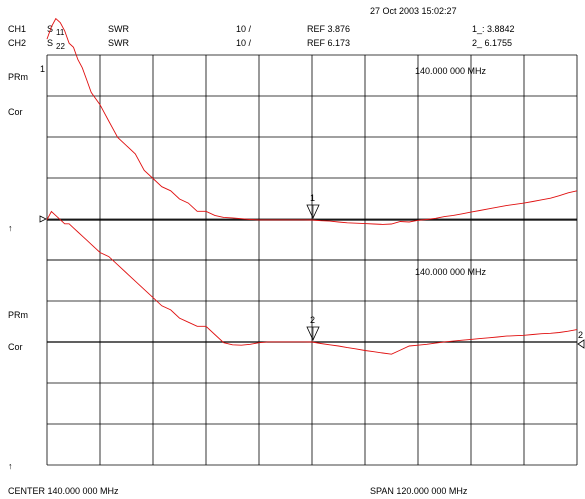  I want to click on ch1-param: S, so click(50, 29).